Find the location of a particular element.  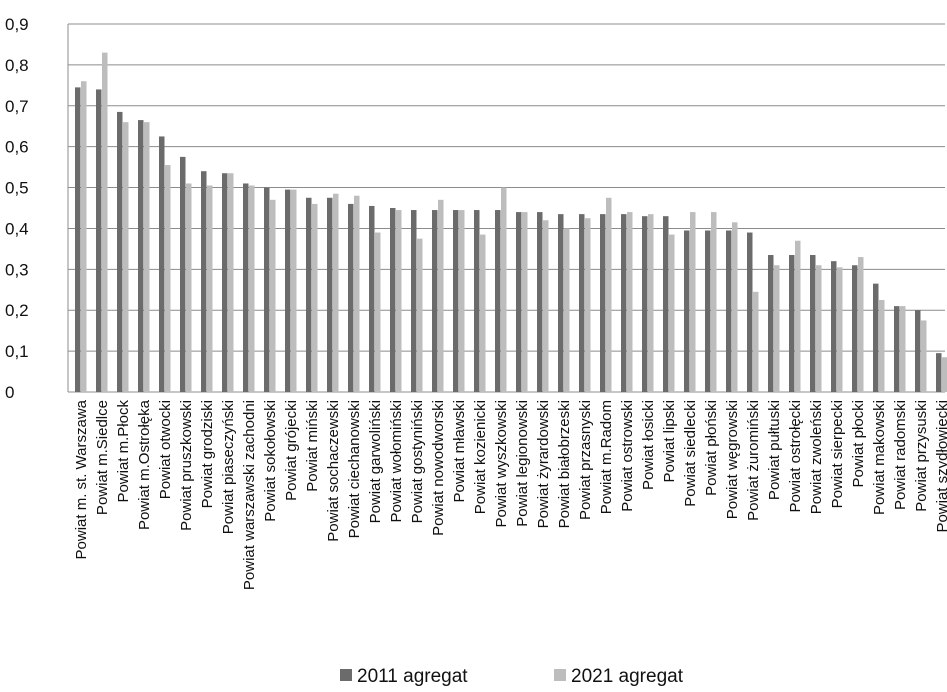

x-tick-label: Powiat sokołowski is located at coordinates (270, 461).